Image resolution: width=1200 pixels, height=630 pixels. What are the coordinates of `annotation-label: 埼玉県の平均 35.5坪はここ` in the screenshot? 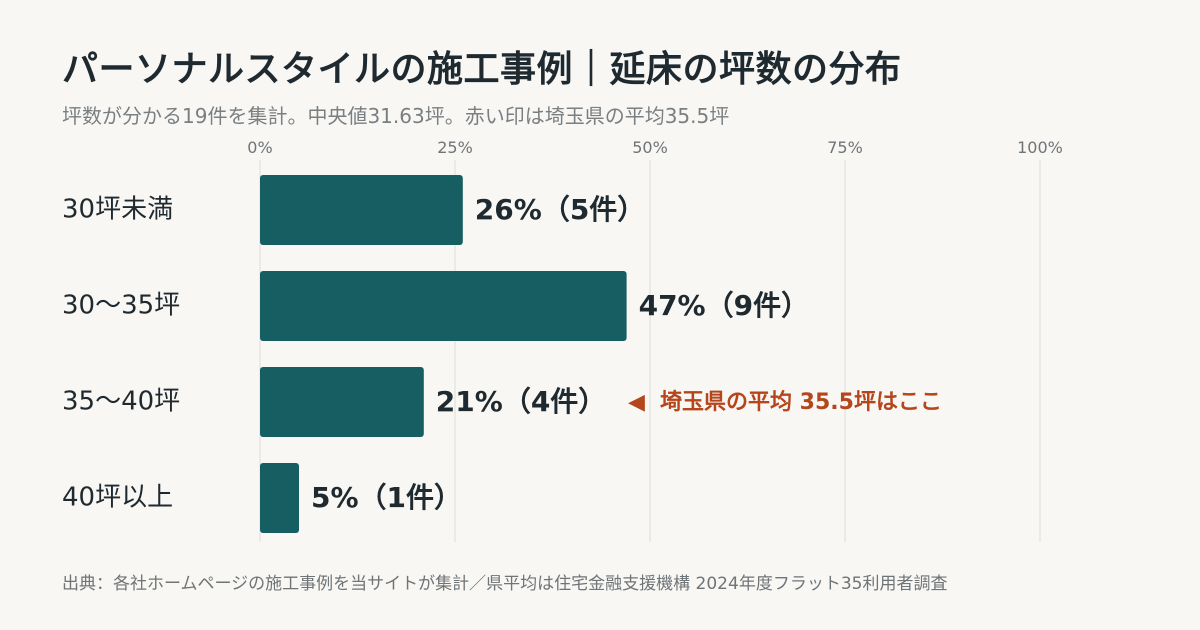 It's located at (801, 402).